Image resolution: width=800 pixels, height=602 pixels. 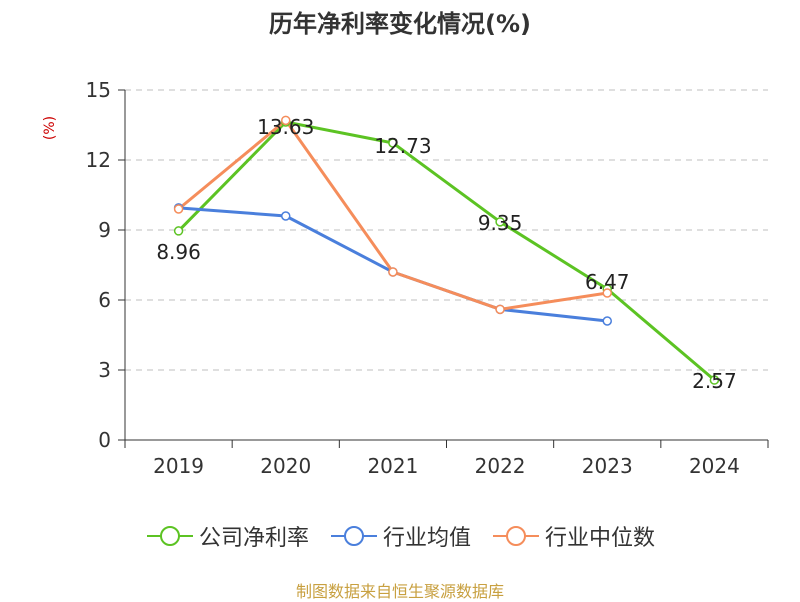 I want to click on legend-item-industry-mean: 行业均值, so click(x=400, y=536).